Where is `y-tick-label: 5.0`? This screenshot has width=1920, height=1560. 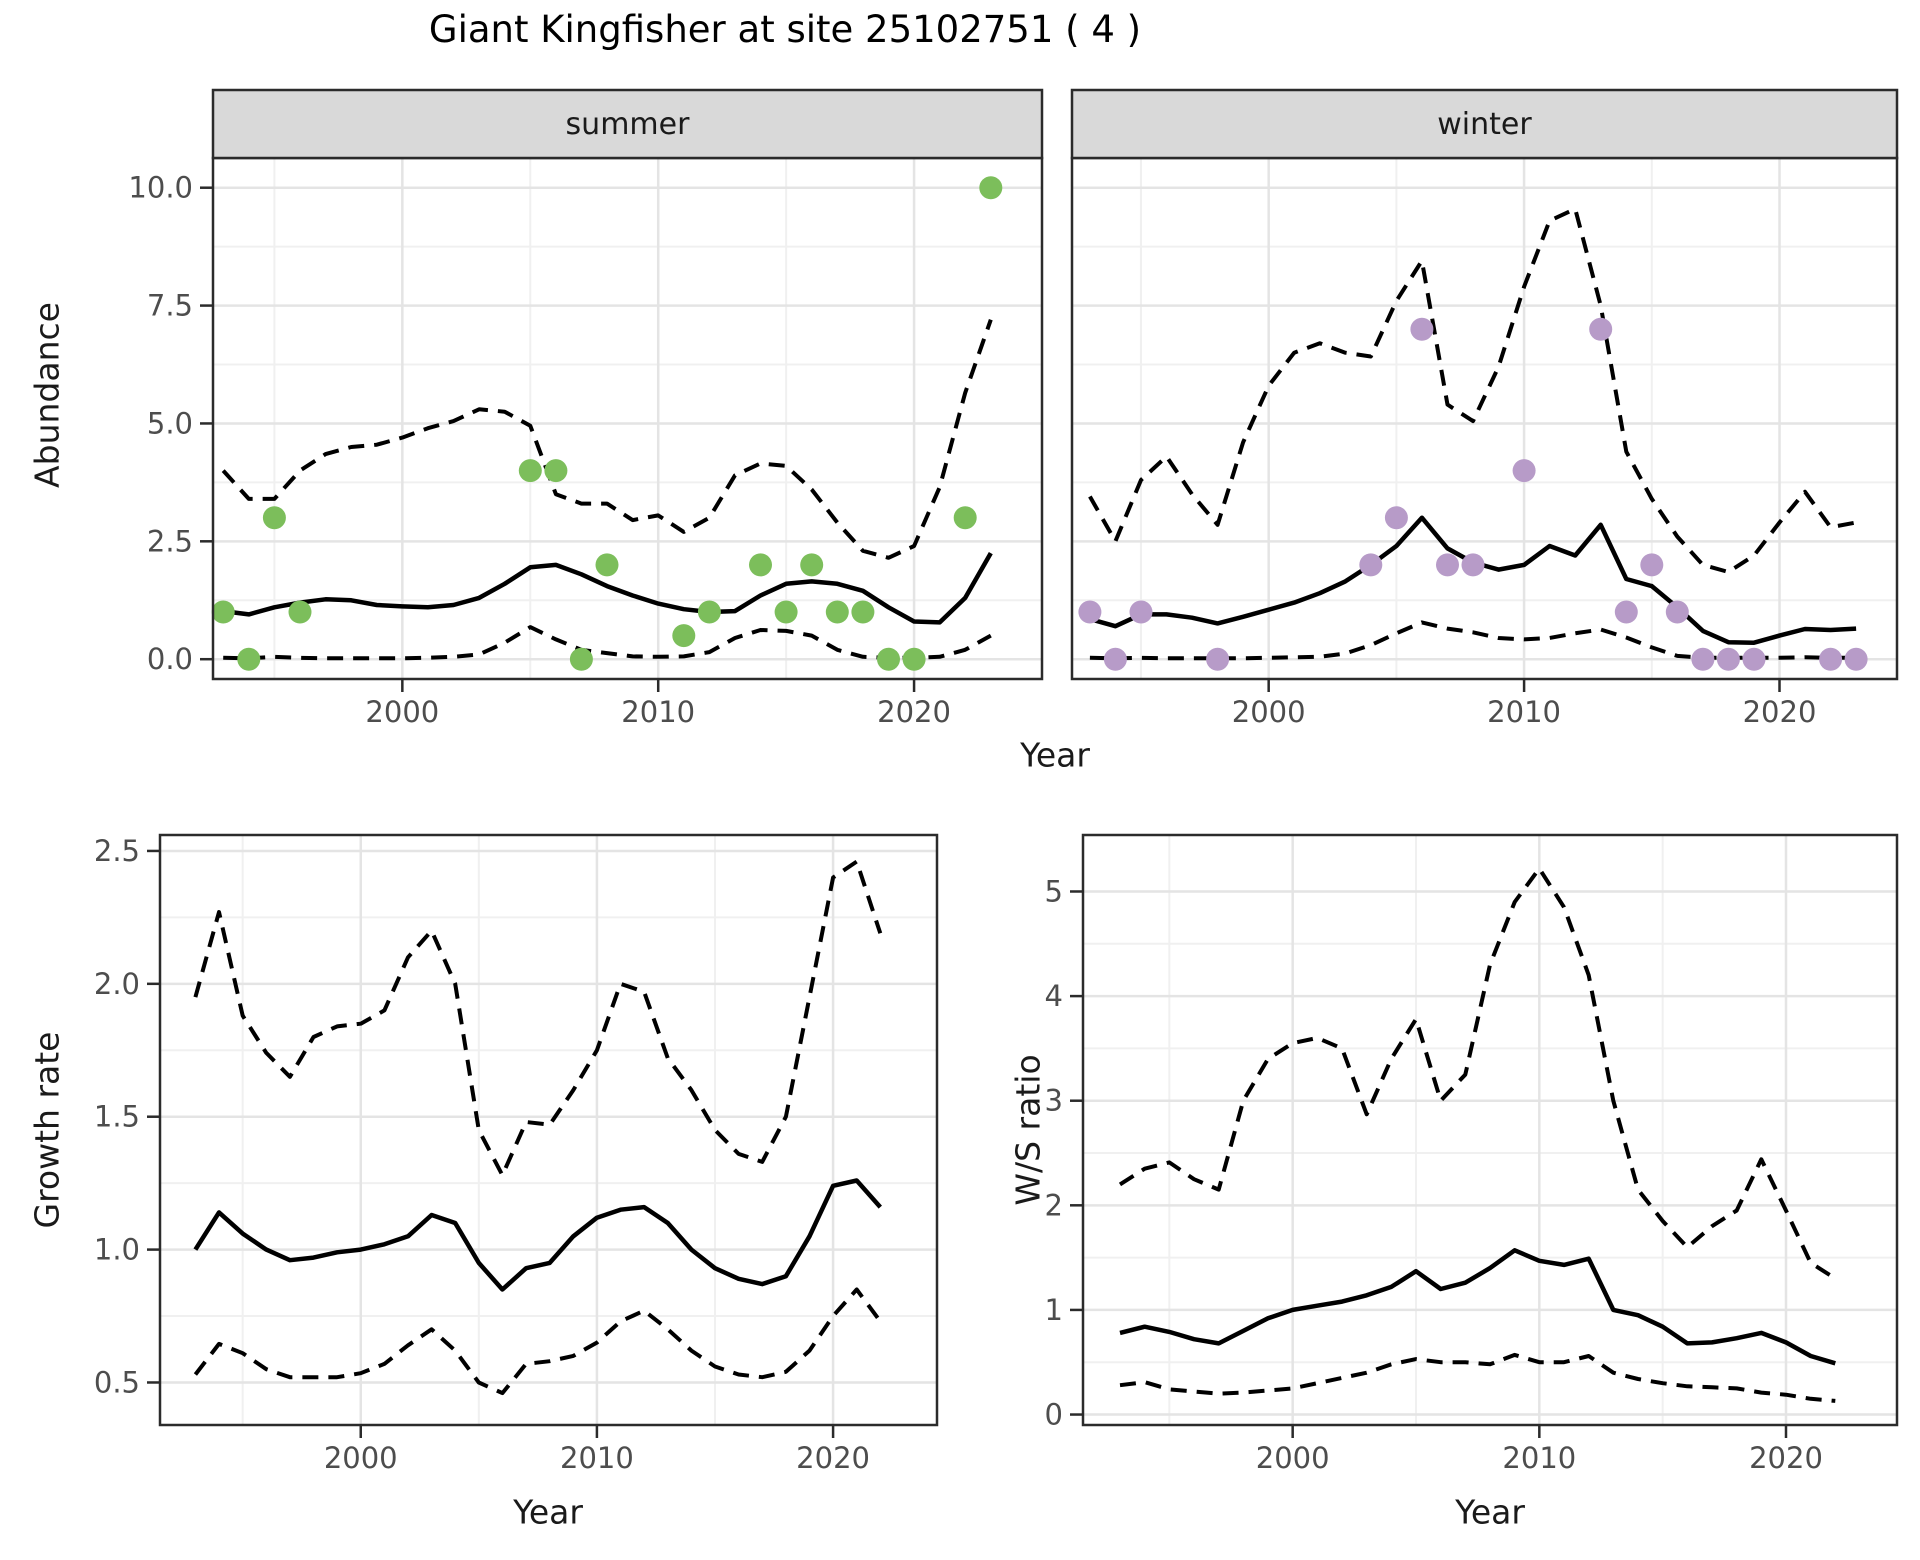 y-tick-label: 5.0 is located at coordinates (170, 423).